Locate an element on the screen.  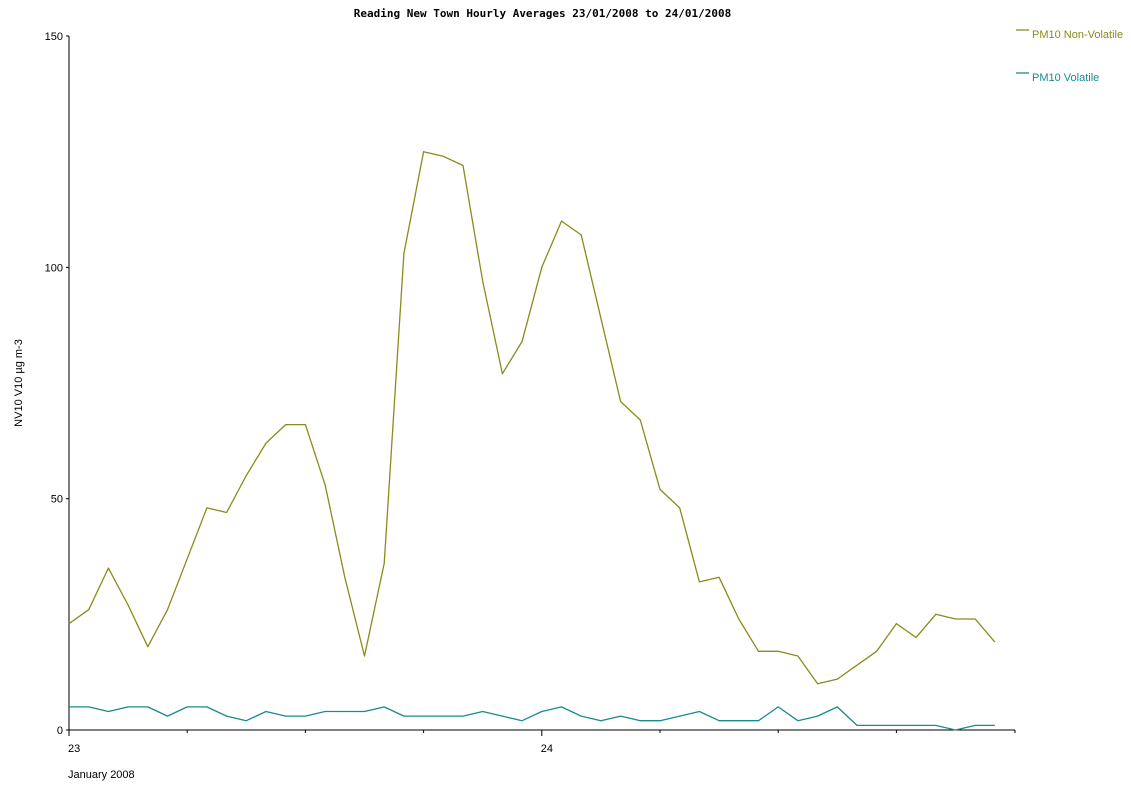
y-axis-title: NV10 V10 µg m-3 is located at coordinates (19, 383).